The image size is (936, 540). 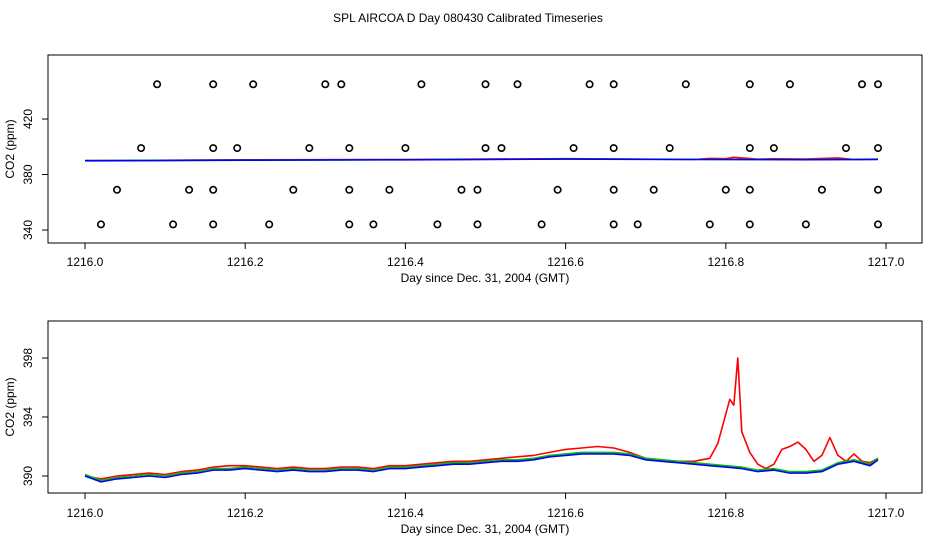 I want to click on y-tick-label: 380, so click(x=28, y=174).